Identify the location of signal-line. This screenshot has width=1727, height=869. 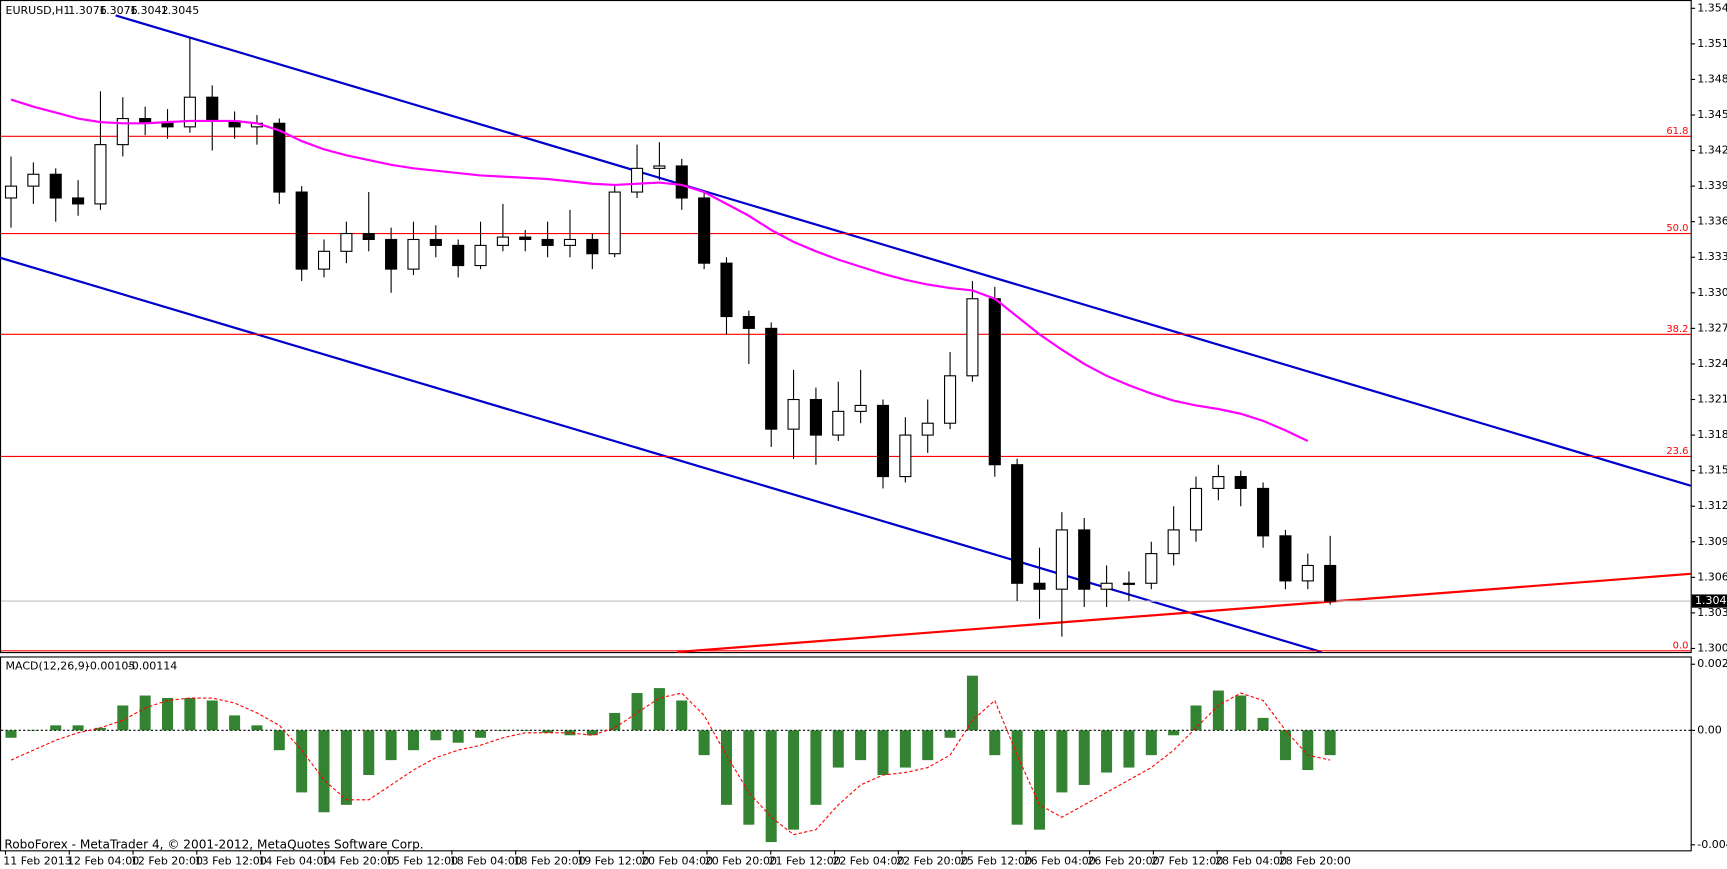
(670, 764).